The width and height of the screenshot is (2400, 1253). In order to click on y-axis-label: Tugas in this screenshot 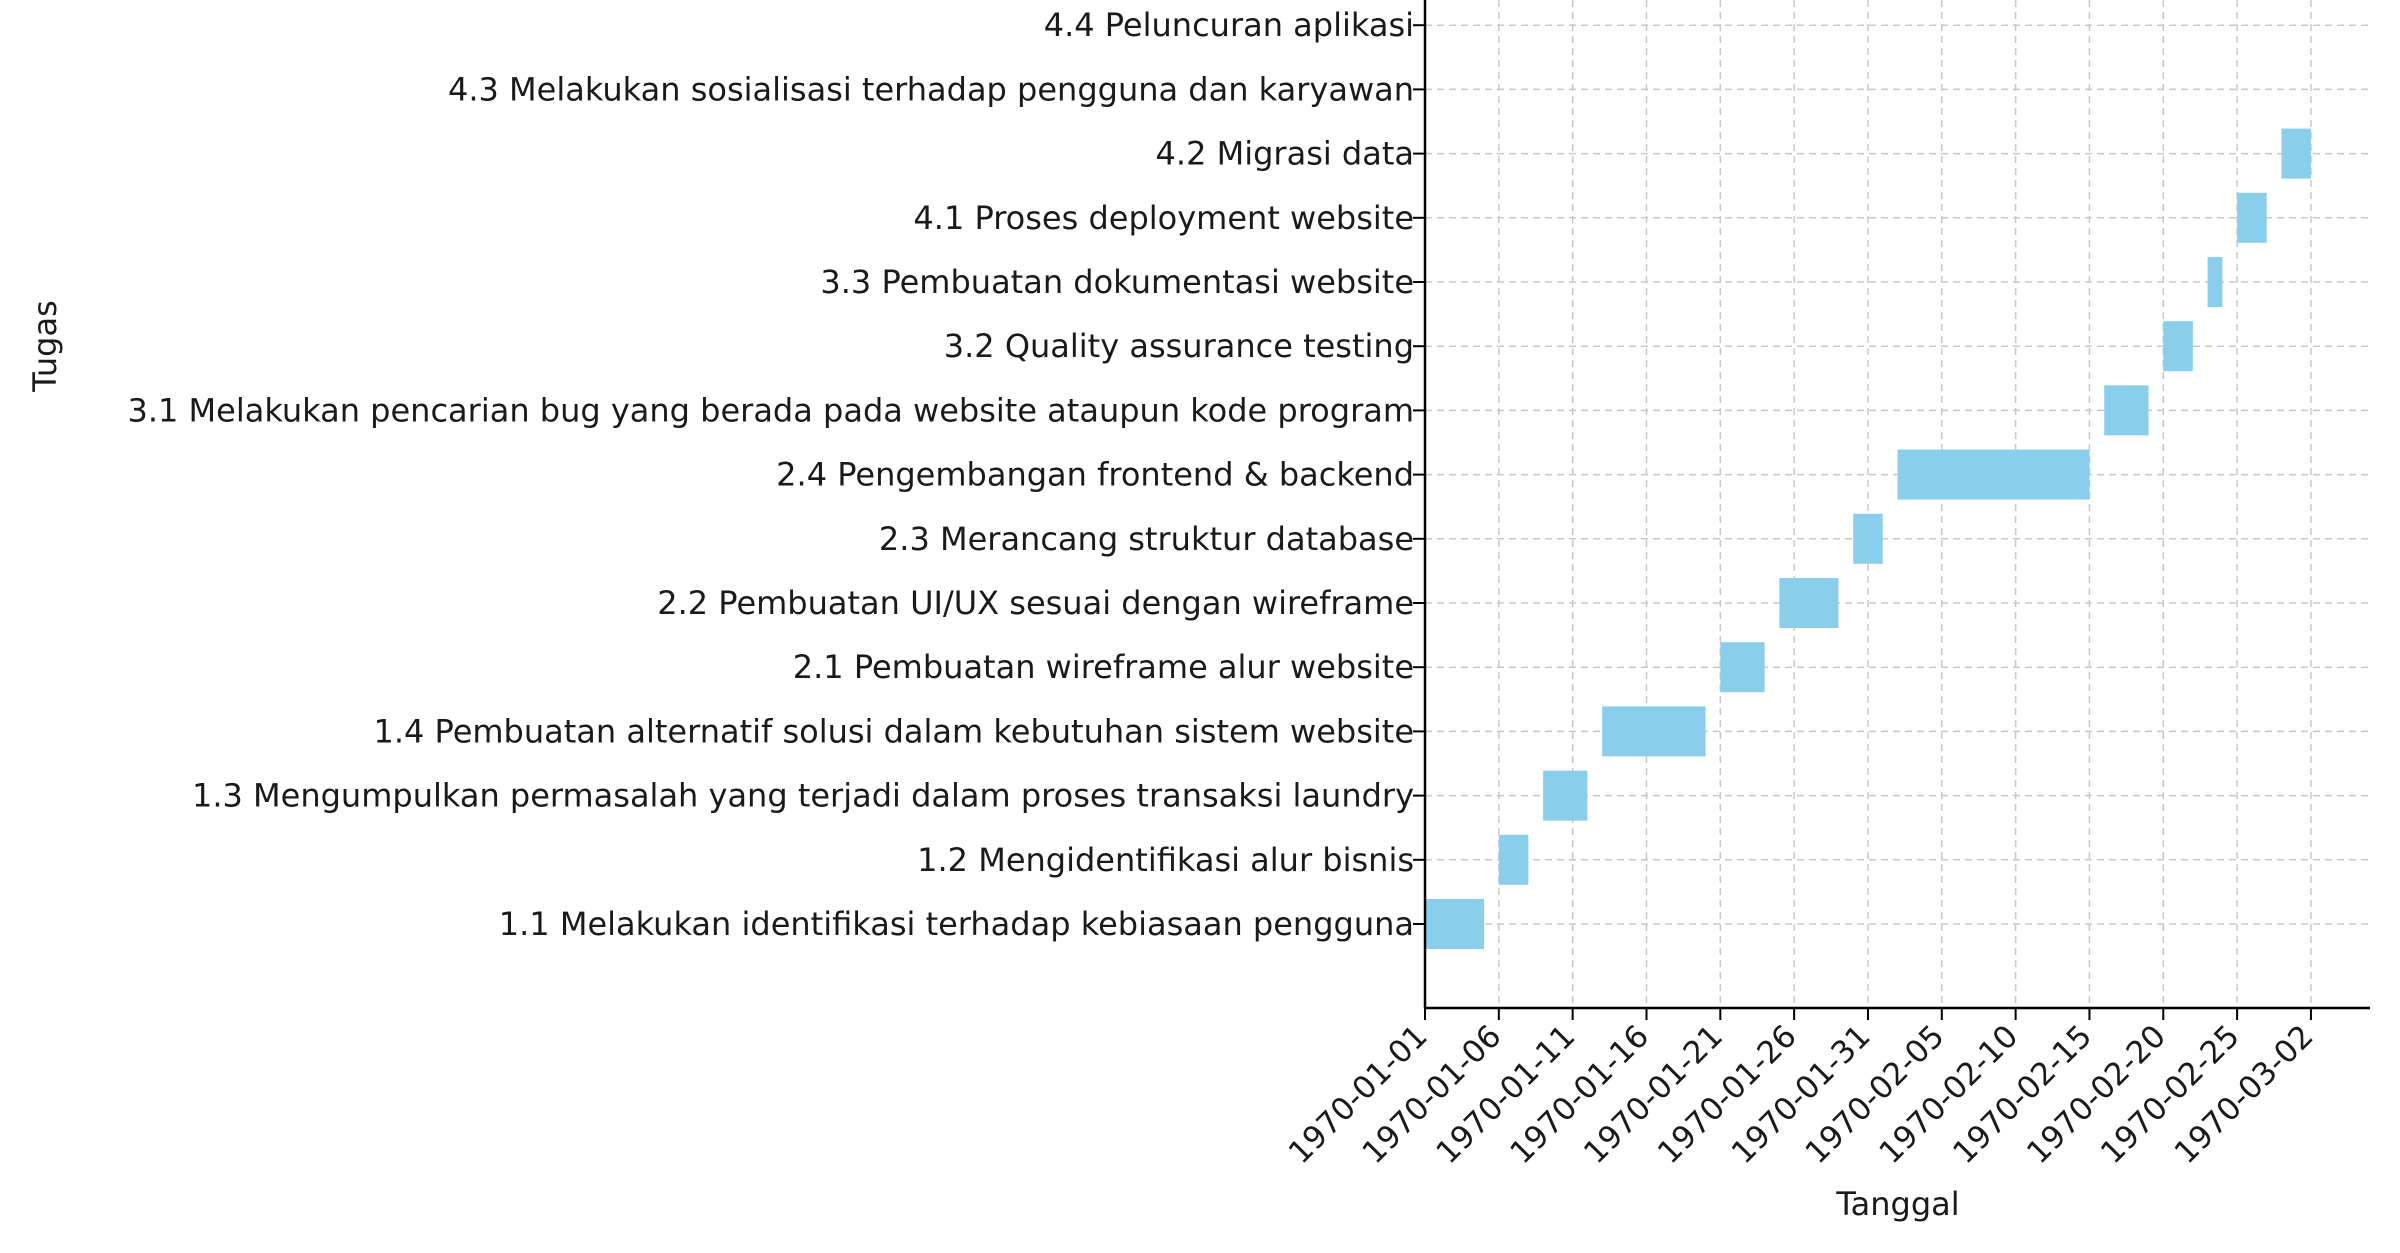, I will do `click(45, 346)`.